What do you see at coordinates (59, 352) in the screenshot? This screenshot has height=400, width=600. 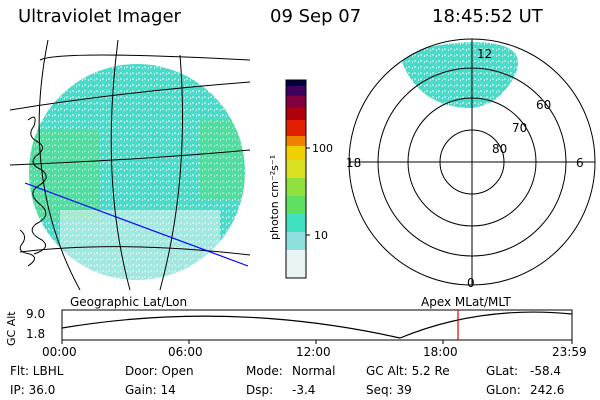 I see `x-tick-0000: 00:00` at bounding box center [59, 352].